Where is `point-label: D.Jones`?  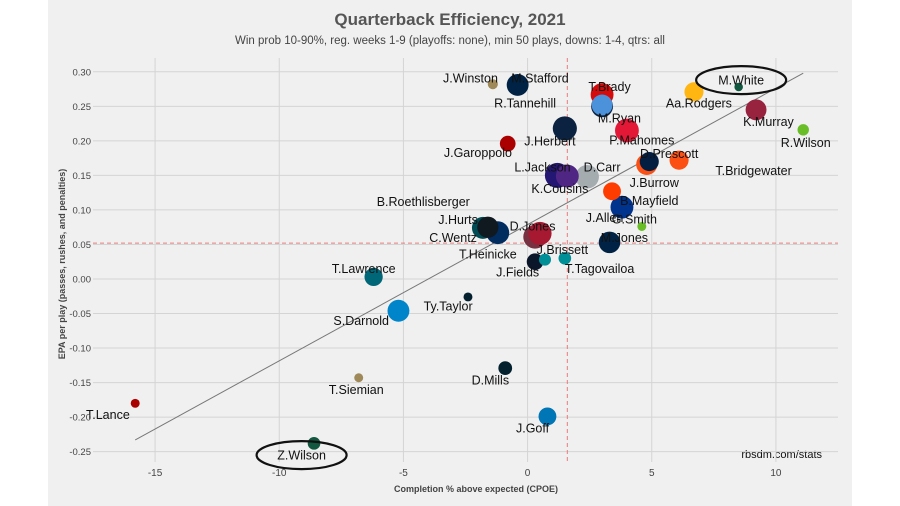 point-label: D.Jones is located at coordinates (533, 226).